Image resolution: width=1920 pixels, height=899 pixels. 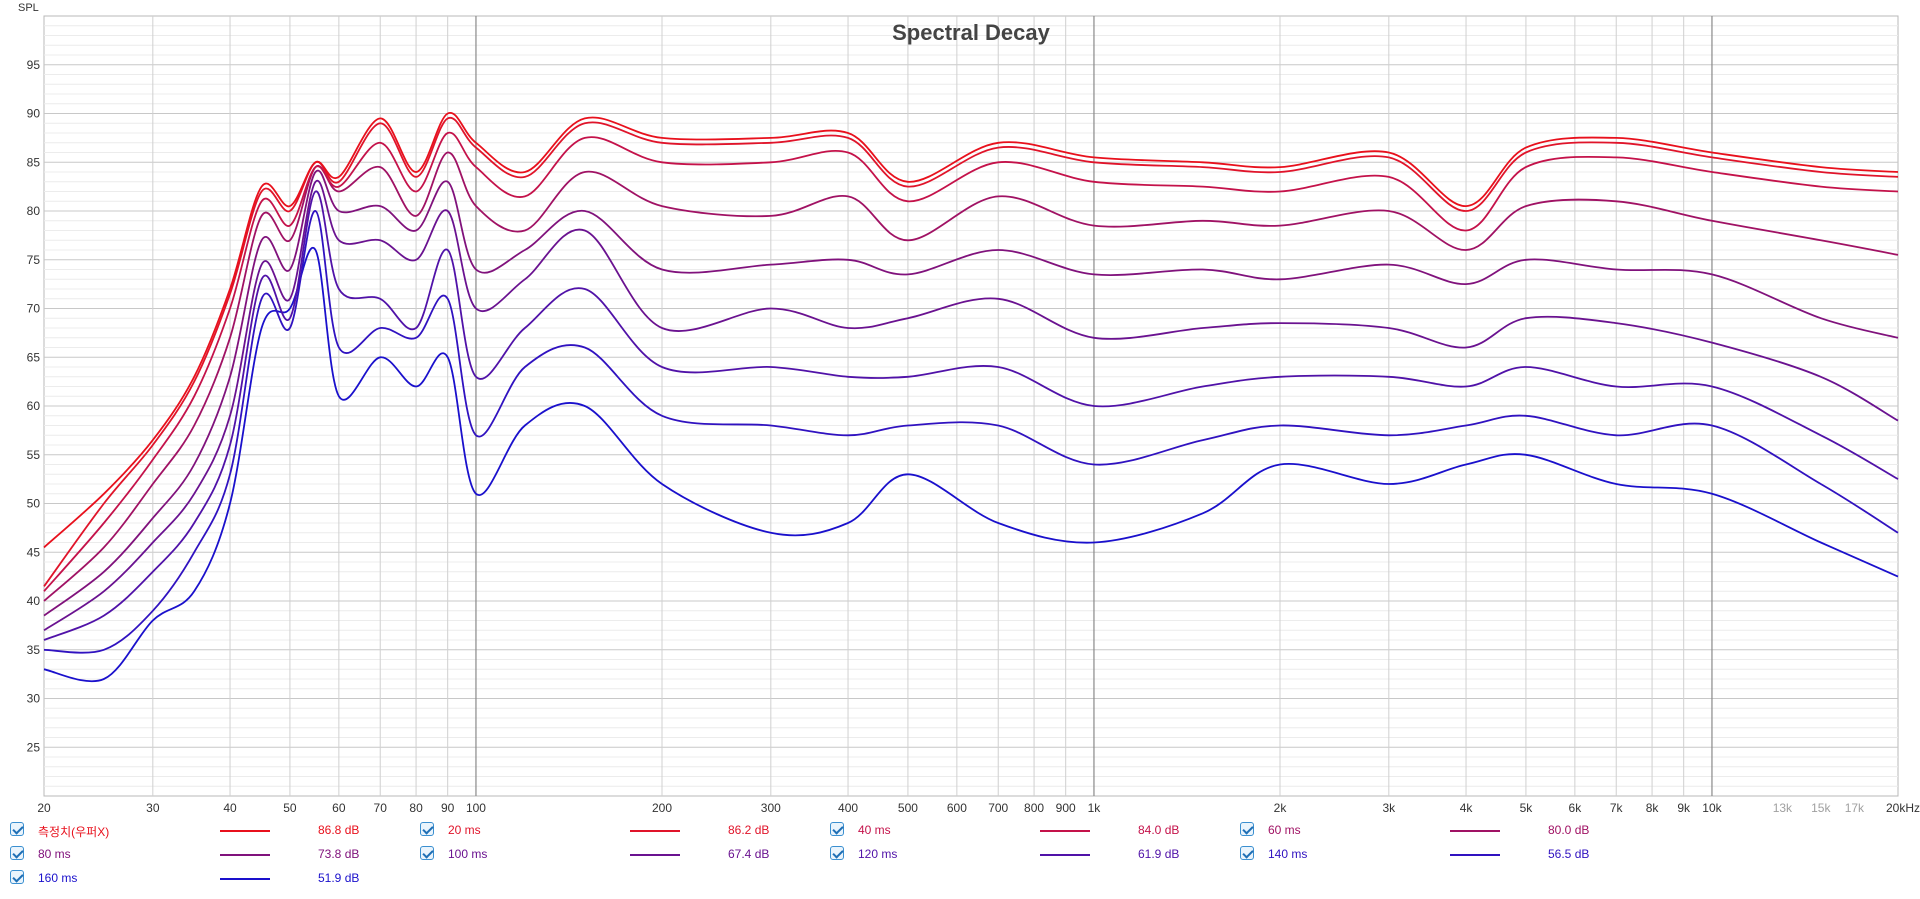 What do you see at coordinates (749, 830) in the screenshot?
I see `legend-series-value: 86.2 dB` at bounding box center [749, 830].